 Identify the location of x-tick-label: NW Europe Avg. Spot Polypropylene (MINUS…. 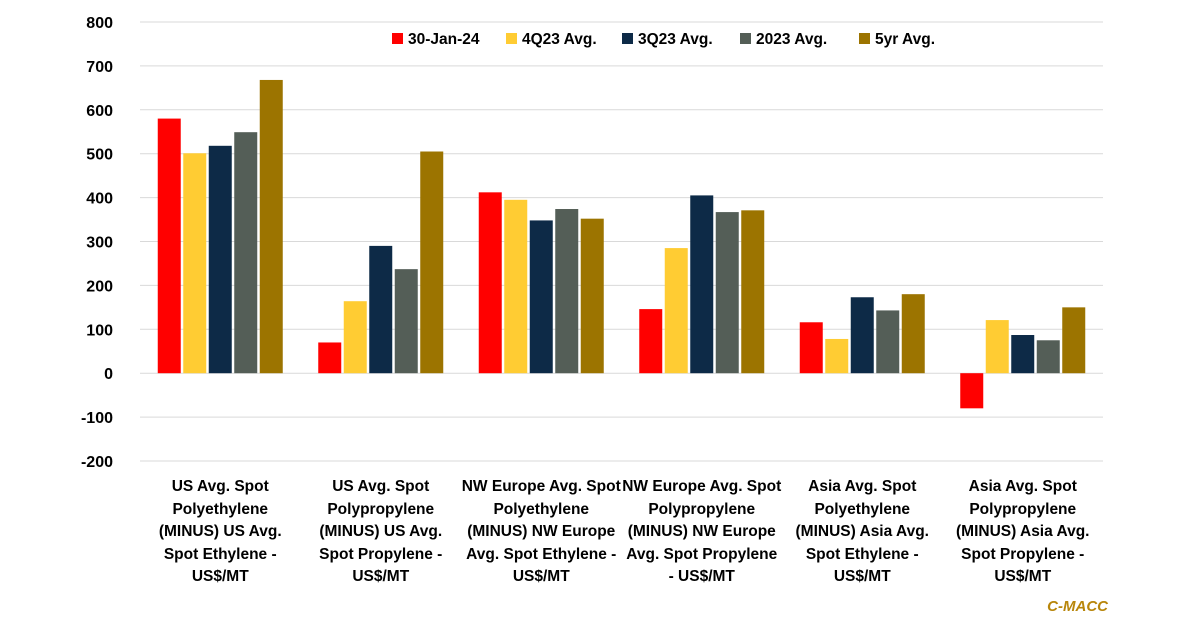
(702, 531).